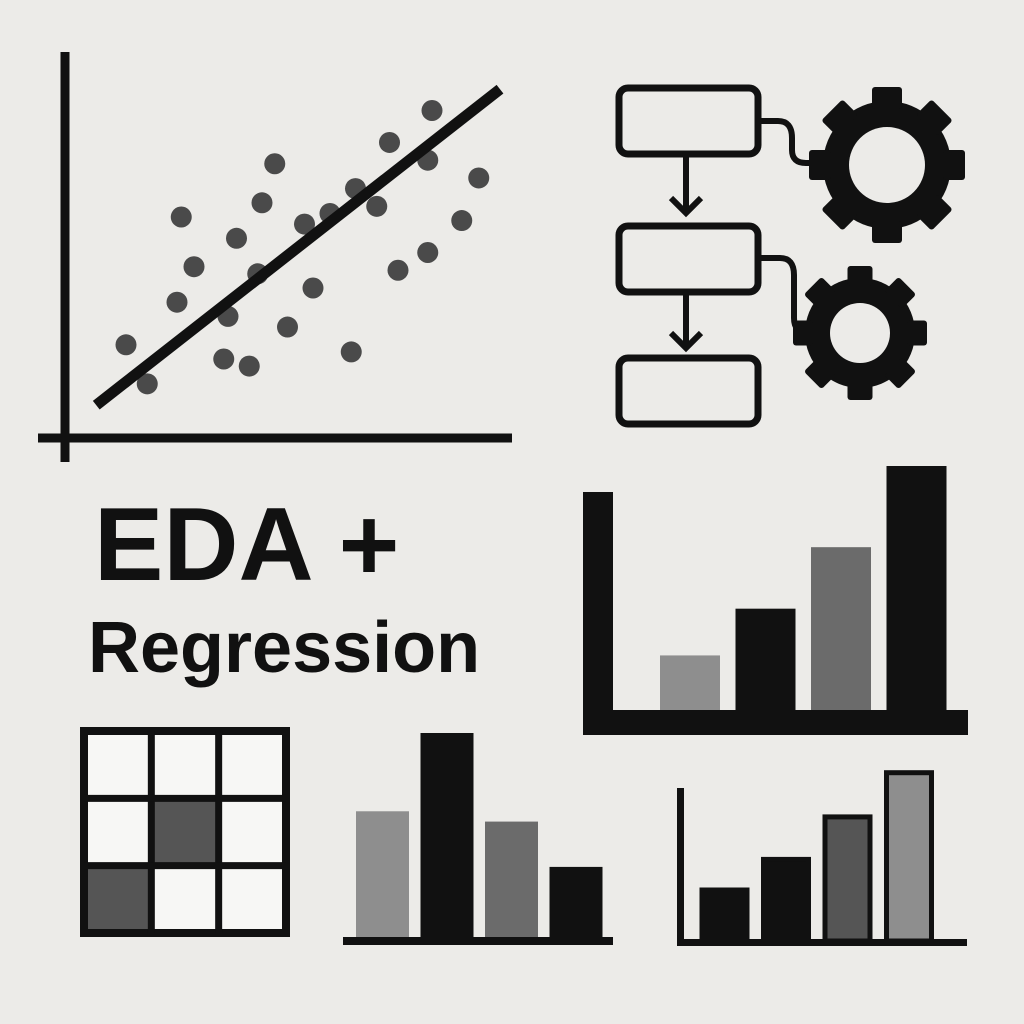  I want to click on small-bar-x-axis, so click(822, 942).